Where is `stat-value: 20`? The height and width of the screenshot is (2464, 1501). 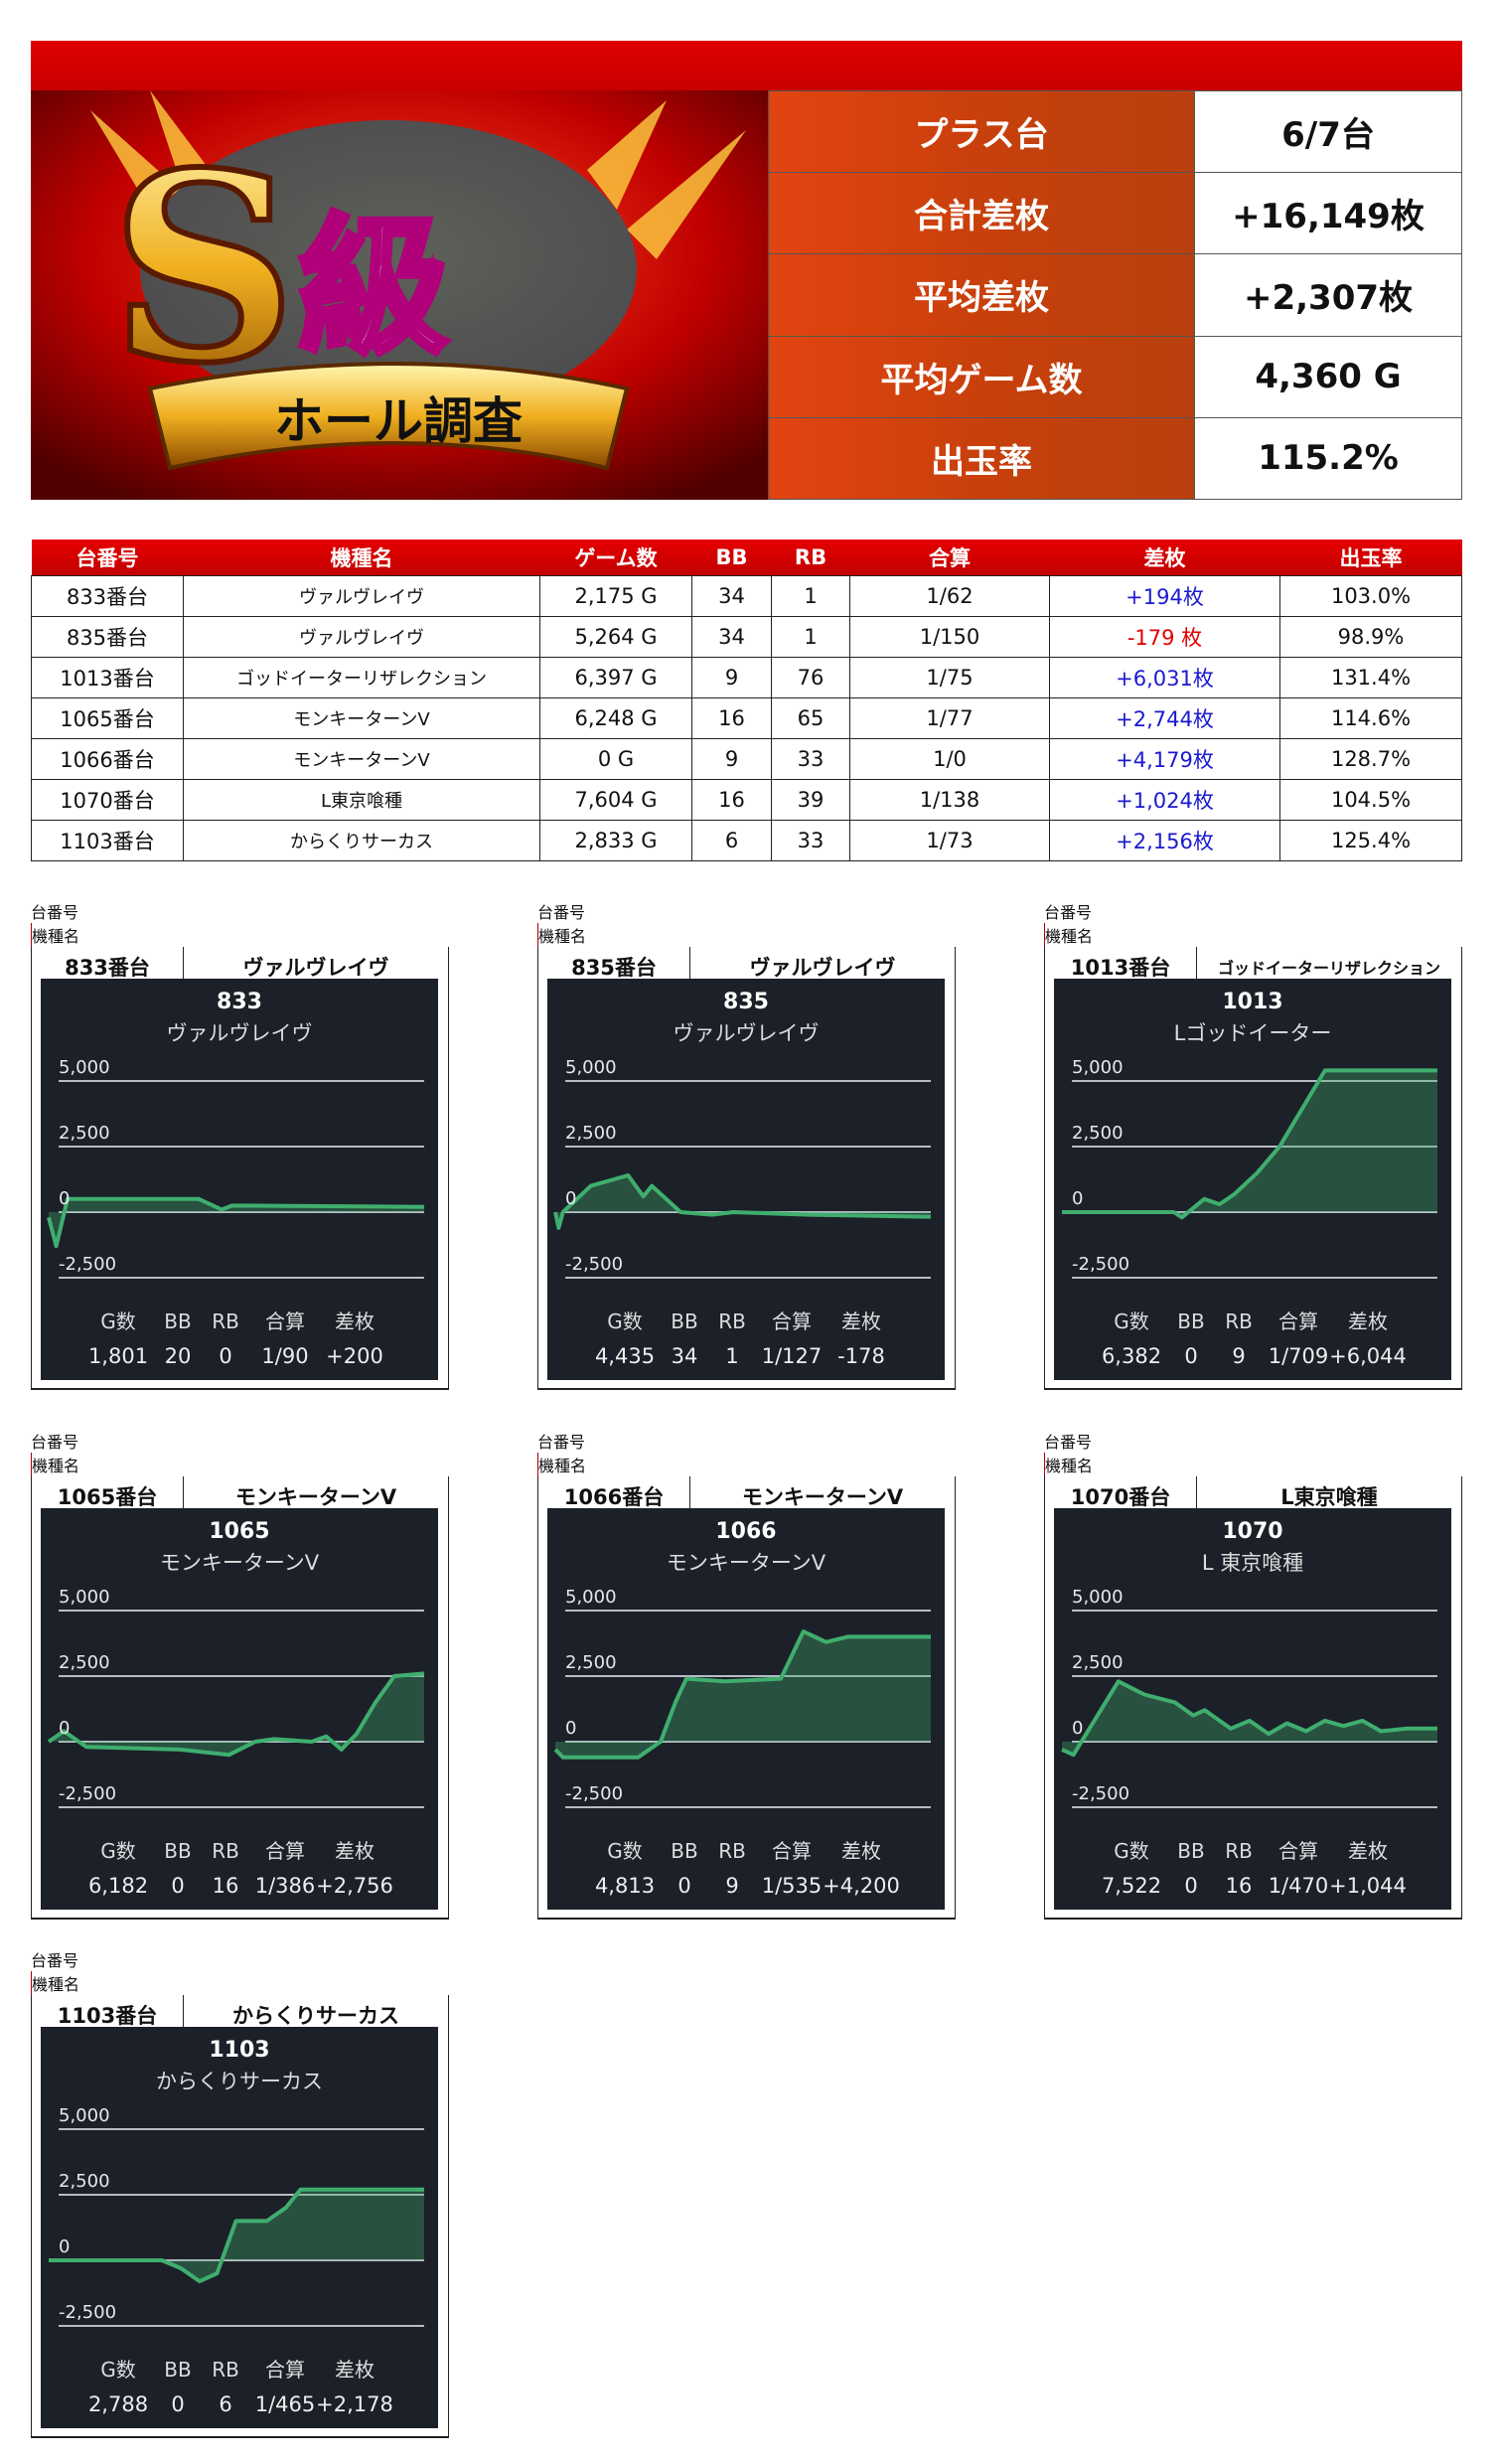
stat-value: 20 is located at coordinates (178, 1356).